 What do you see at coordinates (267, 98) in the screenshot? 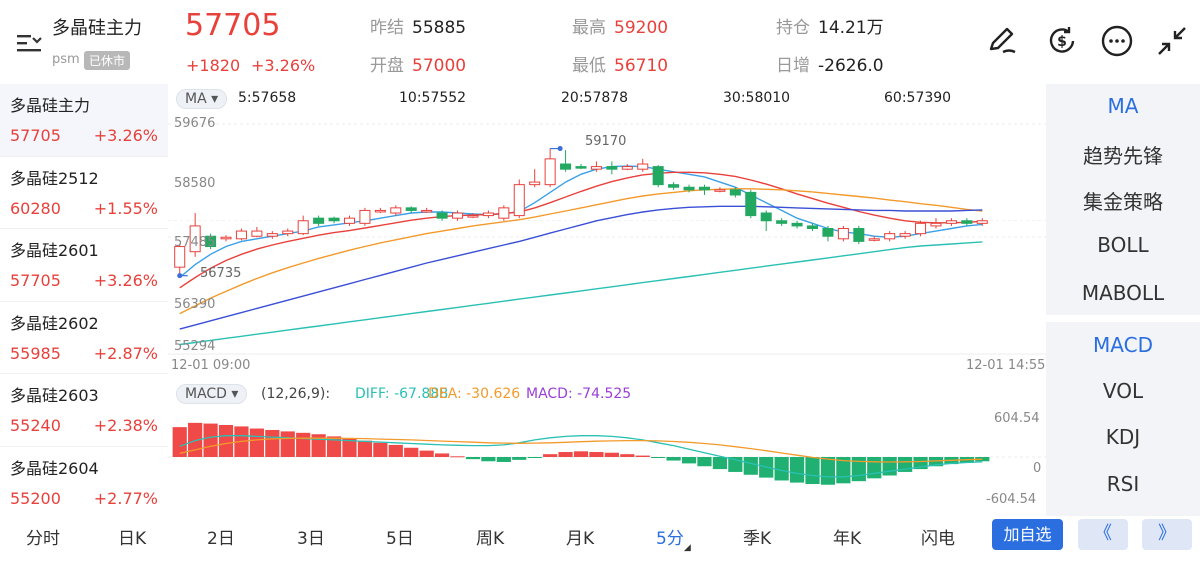
I see `ma5-label: 5:57658` at bounding box center [267, 98].